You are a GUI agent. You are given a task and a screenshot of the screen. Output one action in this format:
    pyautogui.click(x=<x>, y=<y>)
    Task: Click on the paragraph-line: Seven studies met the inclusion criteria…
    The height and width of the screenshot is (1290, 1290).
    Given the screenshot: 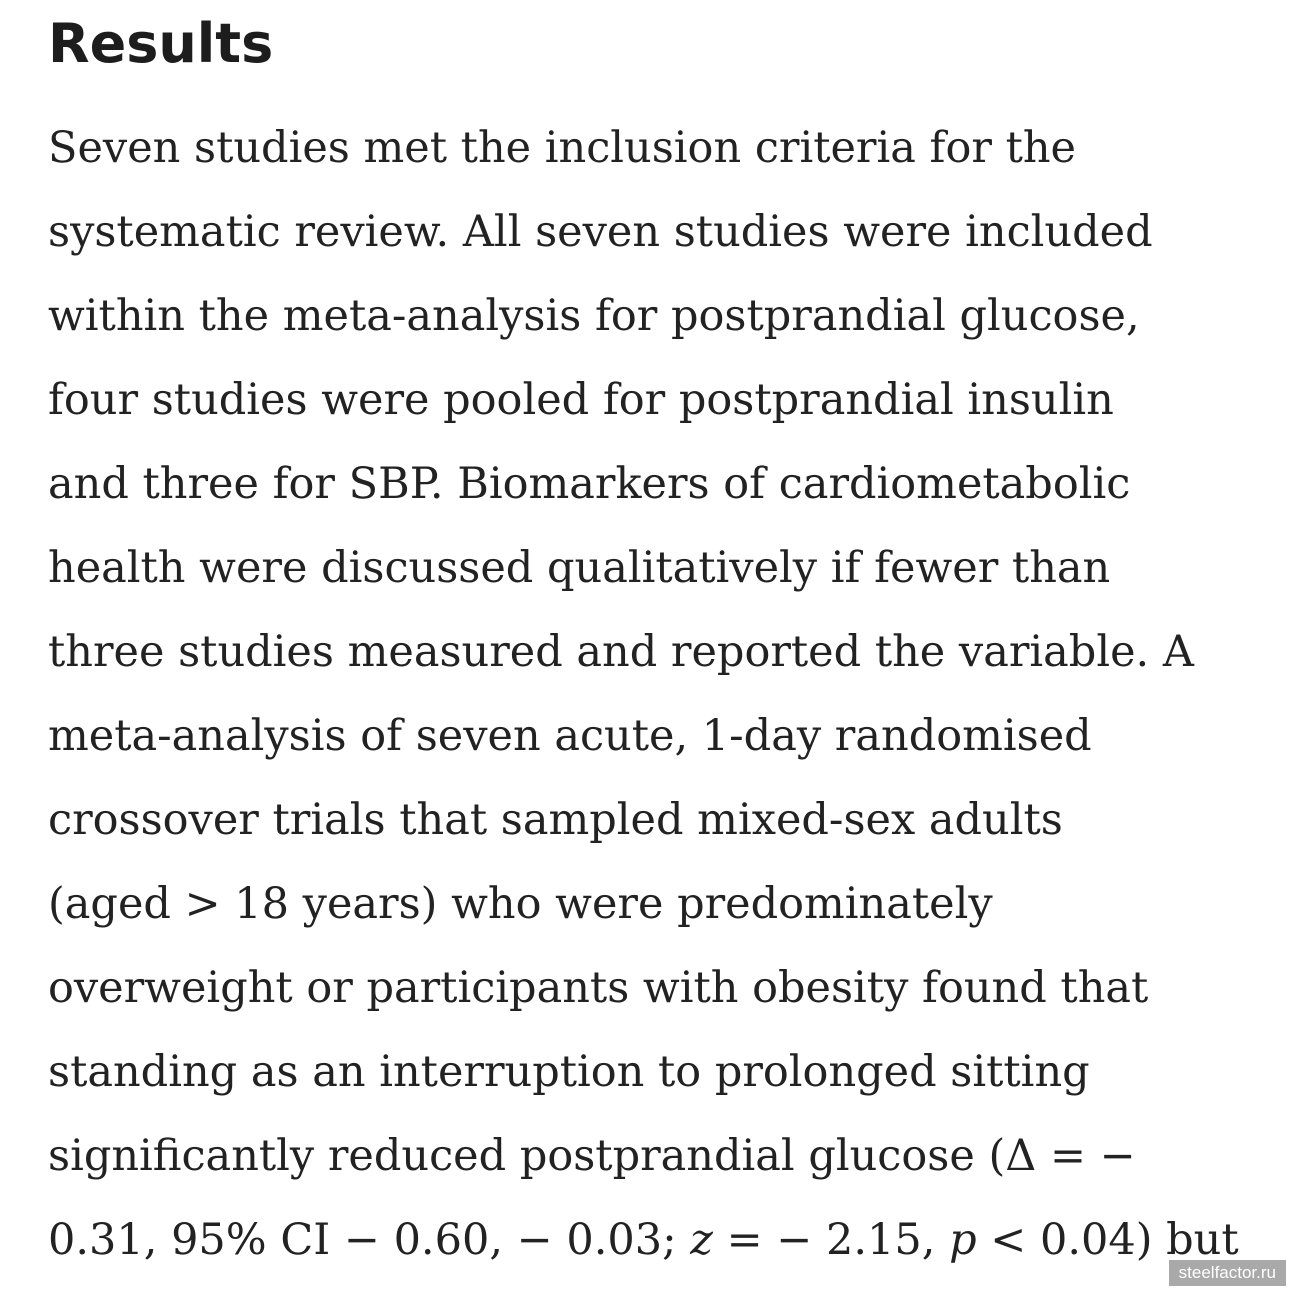 What is the action you would take?
    pyautogui.click(x=562, y=148)
    